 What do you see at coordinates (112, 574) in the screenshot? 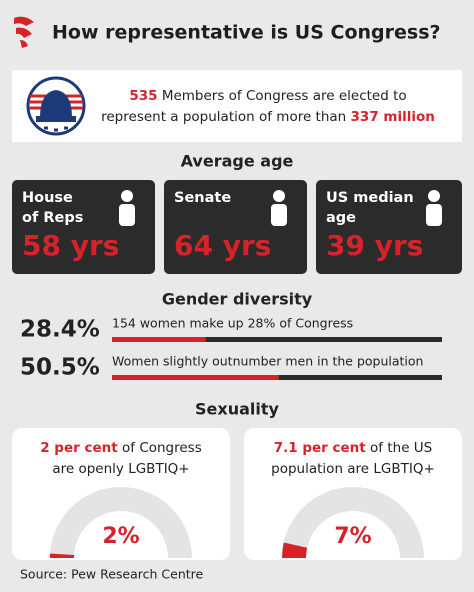
I see `source: Source: Pew Research Centre` at bounding box center [112, 574].